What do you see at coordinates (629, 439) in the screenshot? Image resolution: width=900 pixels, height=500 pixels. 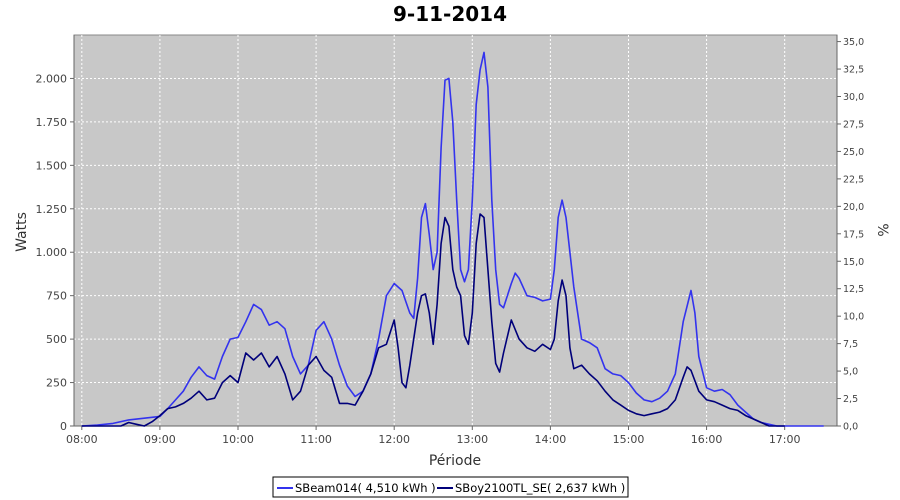 I see `x-tick-label: 15:00` at bounding box center [629, 439].